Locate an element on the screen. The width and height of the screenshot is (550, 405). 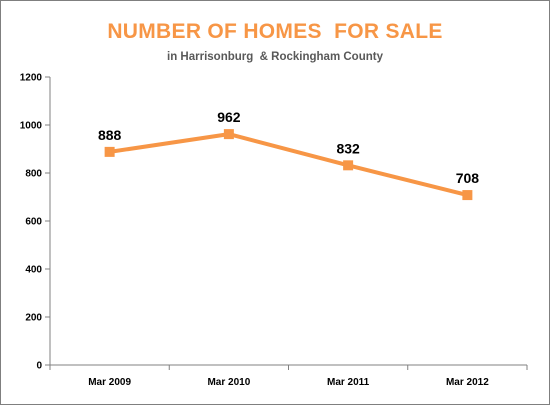
series-line is located at coordinates (288, 165).